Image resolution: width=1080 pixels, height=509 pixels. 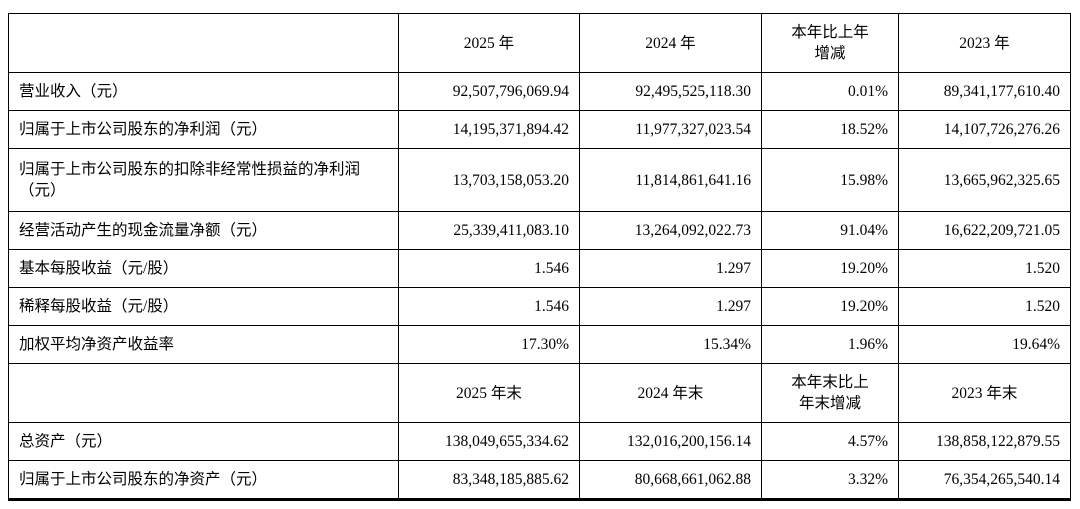 What do you see at coordinates (489, 91) in the screenshot?
I see `value-2025: 92,507,796,069.94` at bounding box center [489, 91].